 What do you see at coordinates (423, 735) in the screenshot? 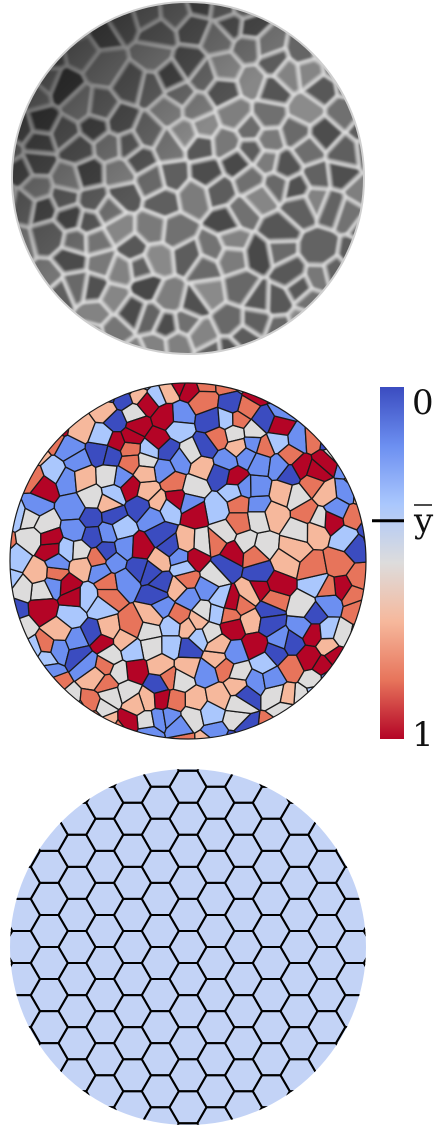
I see `colorbar-bottom-label: 1` at bounding box center [423, 735].